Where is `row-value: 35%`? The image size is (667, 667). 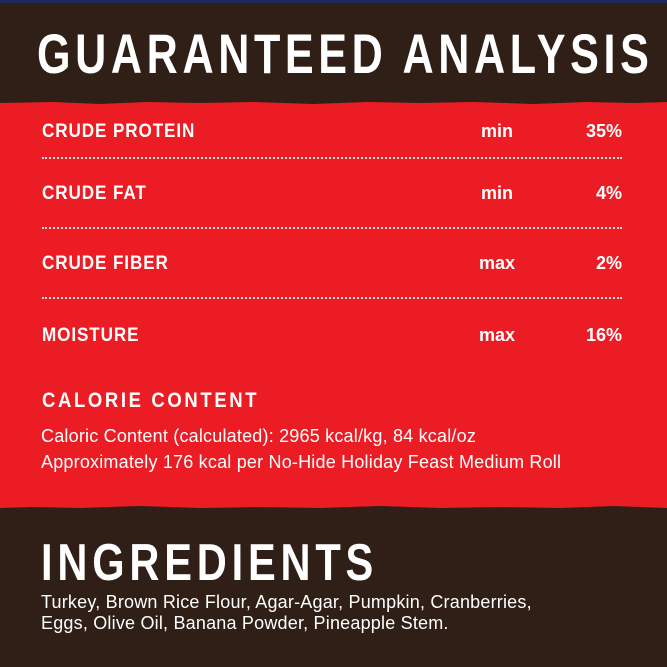
row-value: 35% is located at coordinates (603, 131).